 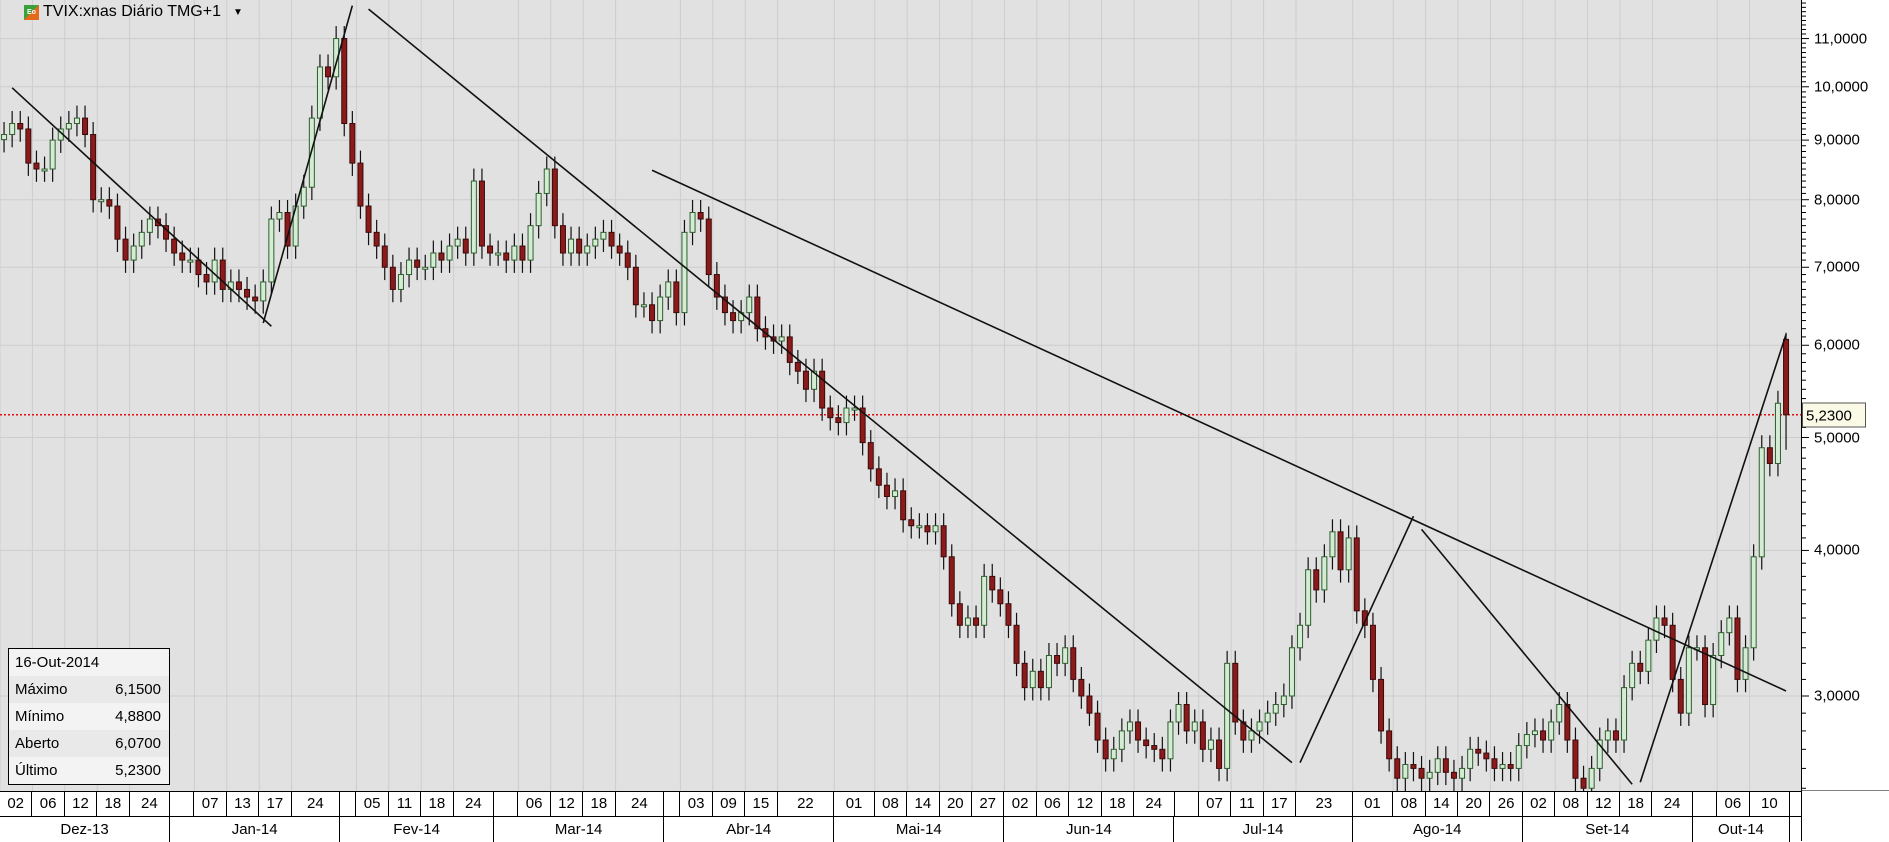 I want to click on symbol-title: TVIX:xnas Diário TMG+1, so click(x=132, y=11).